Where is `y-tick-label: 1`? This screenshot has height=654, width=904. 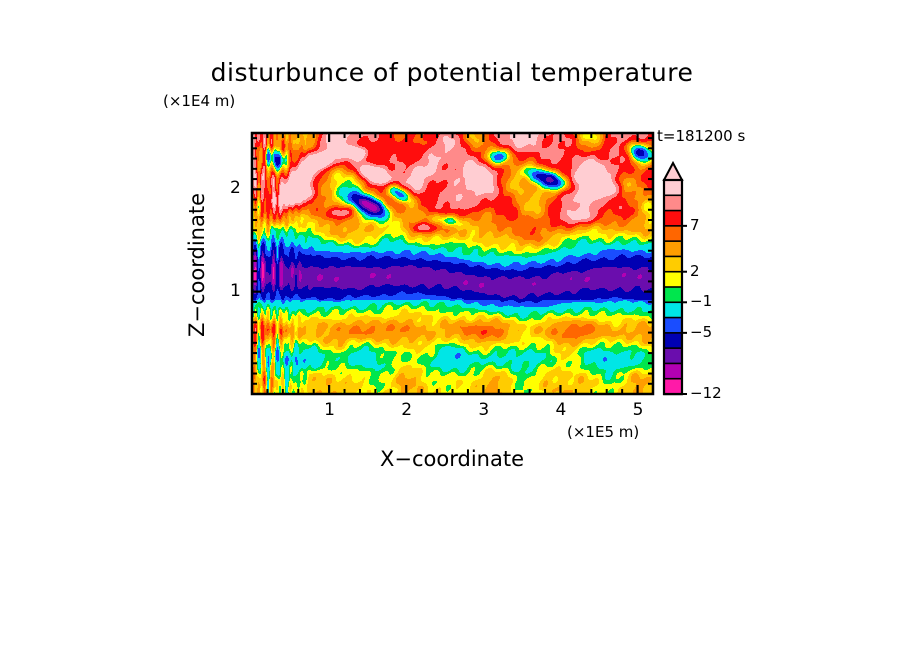
y-tick-label: 1 is located at coordinates (235, 290).